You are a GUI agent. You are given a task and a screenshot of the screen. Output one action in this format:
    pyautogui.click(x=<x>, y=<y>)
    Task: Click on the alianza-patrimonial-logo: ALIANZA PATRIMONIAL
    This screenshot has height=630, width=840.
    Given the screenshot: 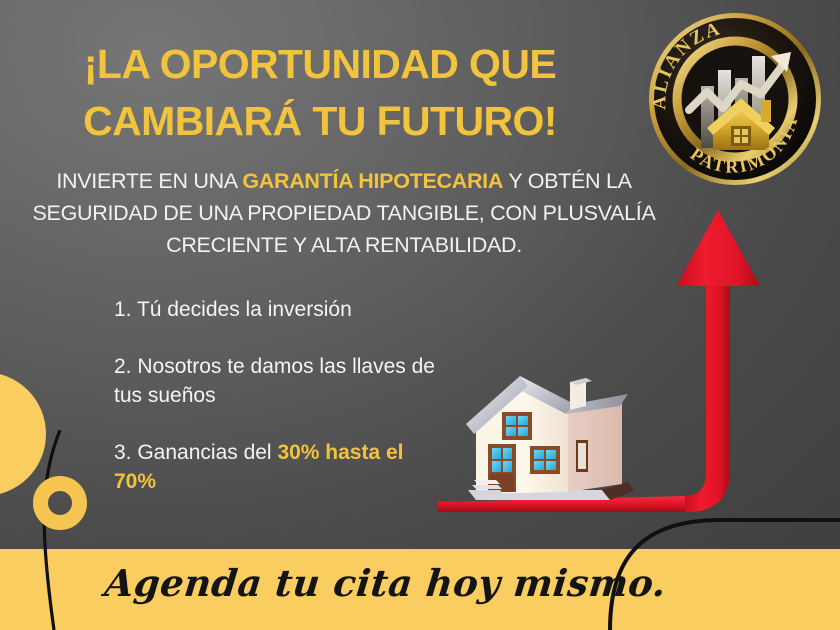 What is the action you would take?
    pyautogui.click(x=733, y=96)
    